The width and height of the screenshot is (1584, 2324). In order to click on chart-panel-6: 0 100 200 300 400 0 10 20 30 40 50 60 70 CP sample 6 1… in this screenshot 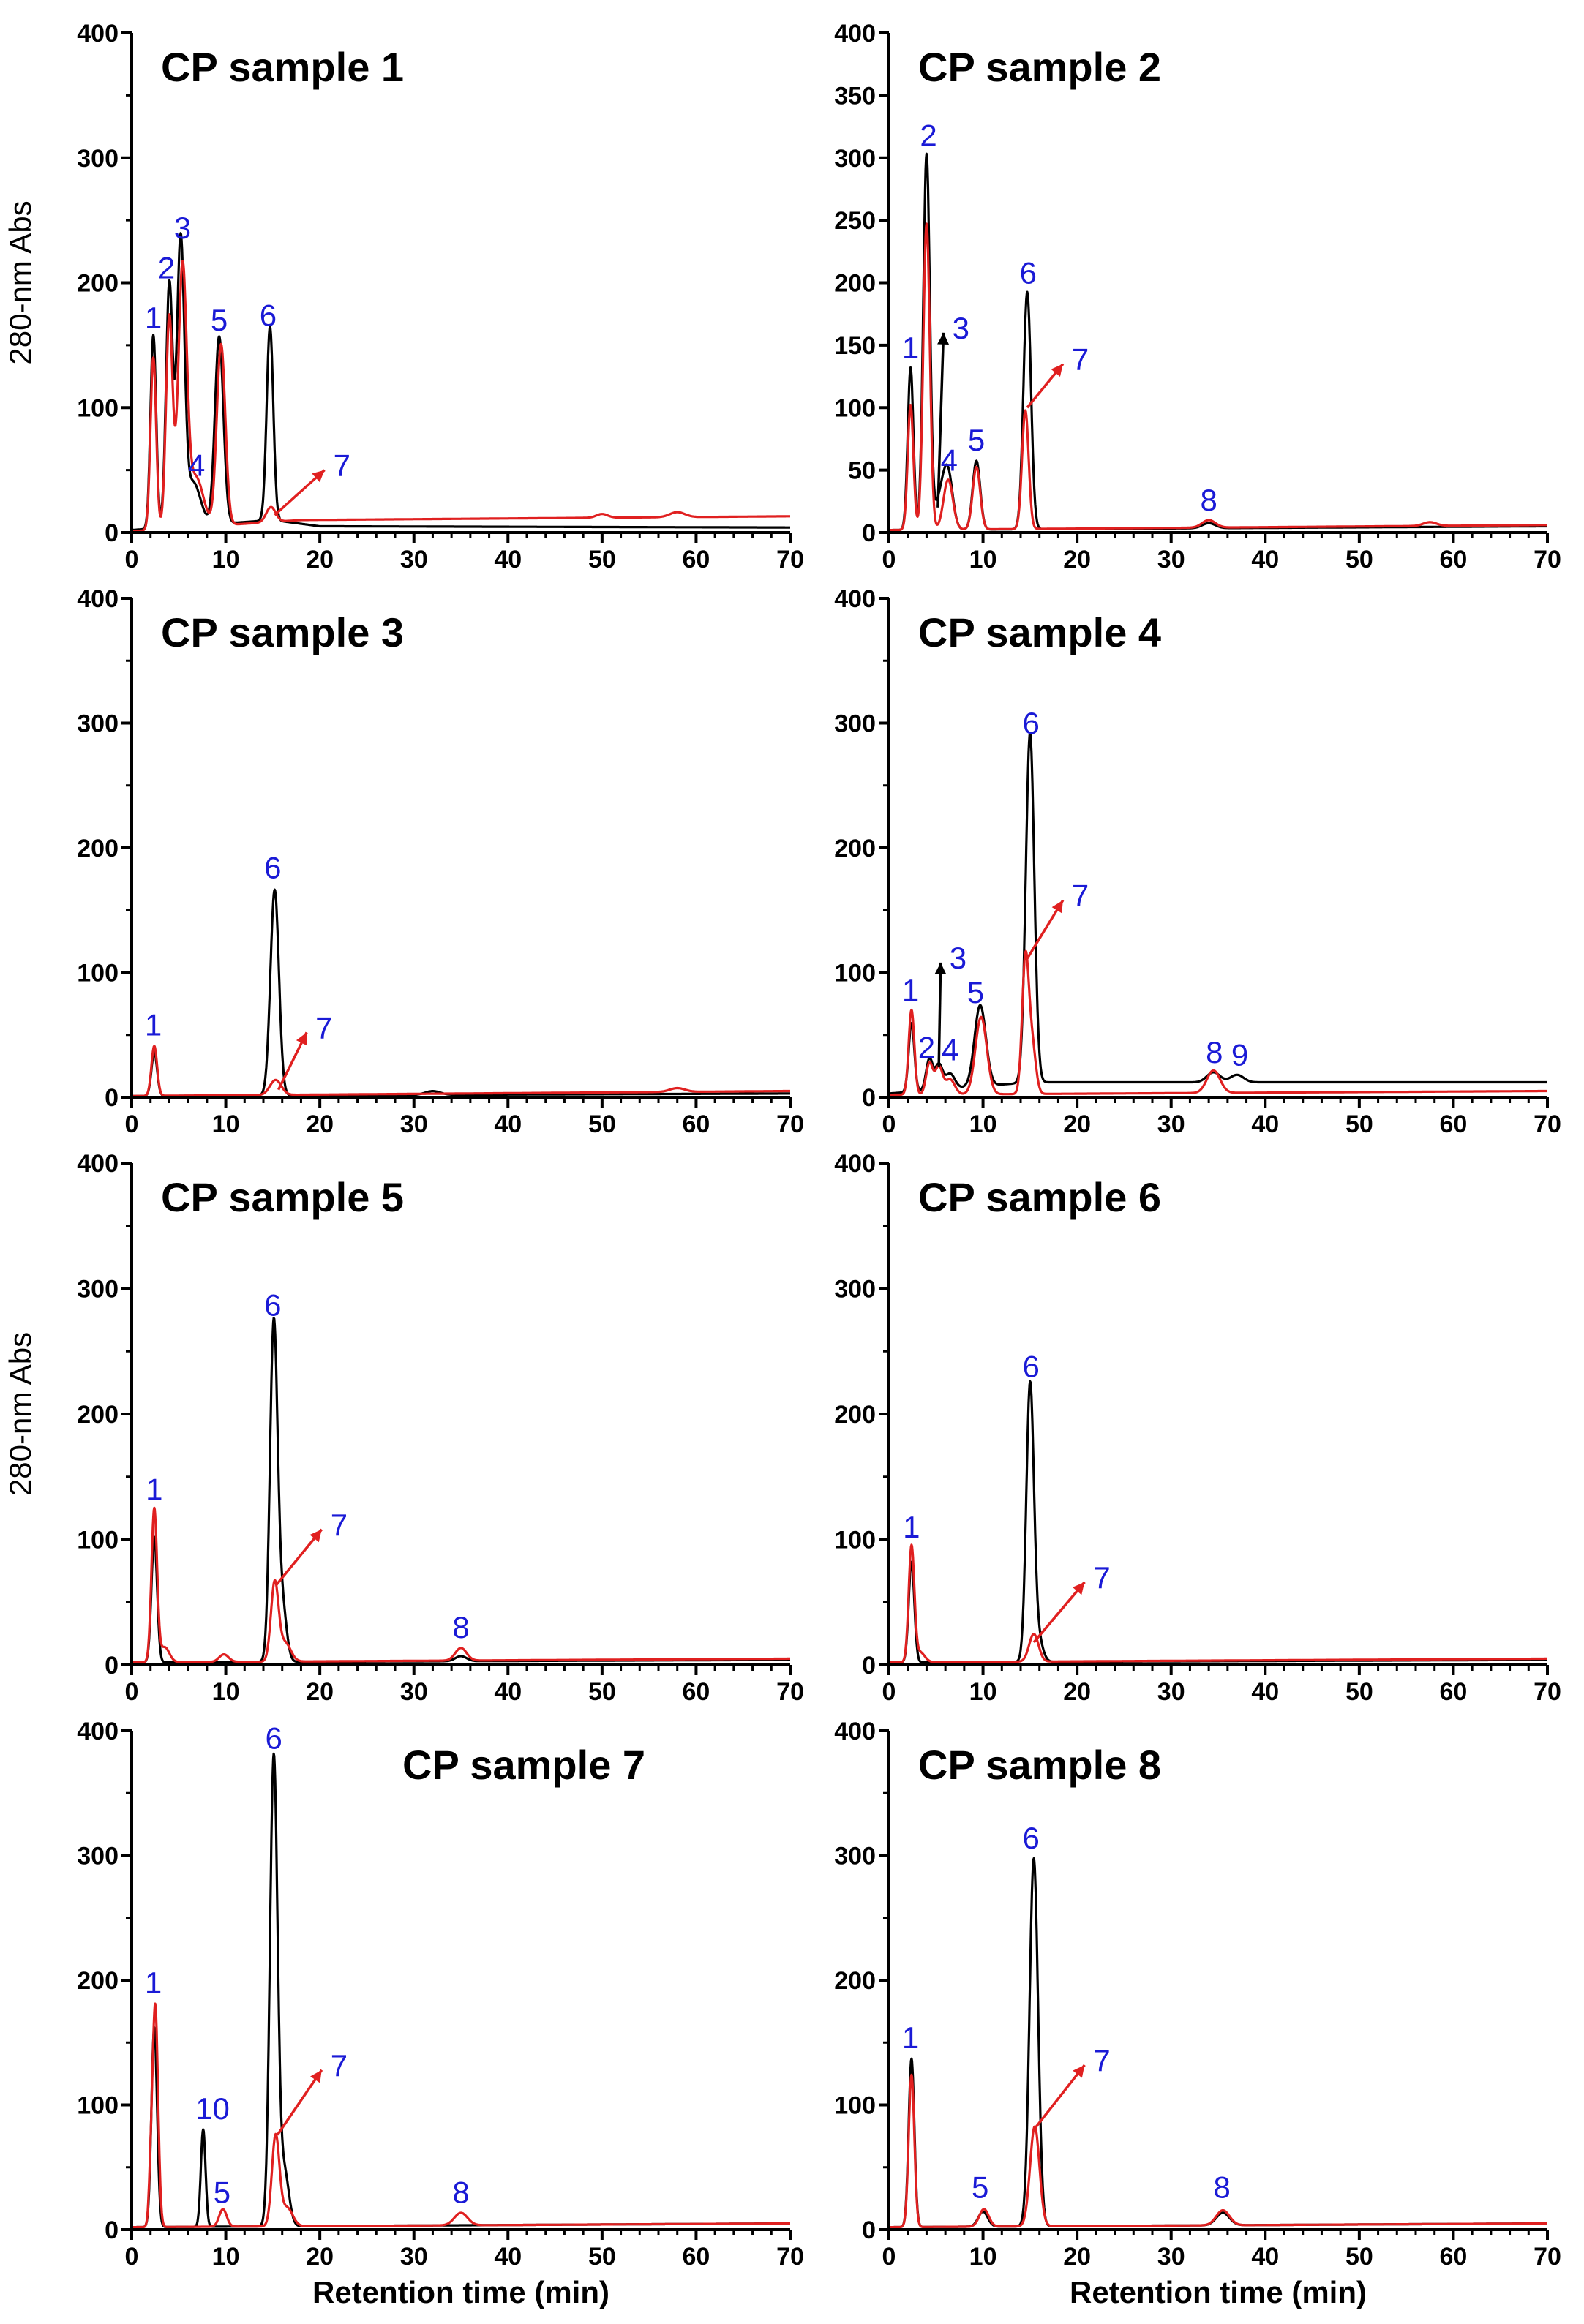, I will do `click(1197, 1428)`.